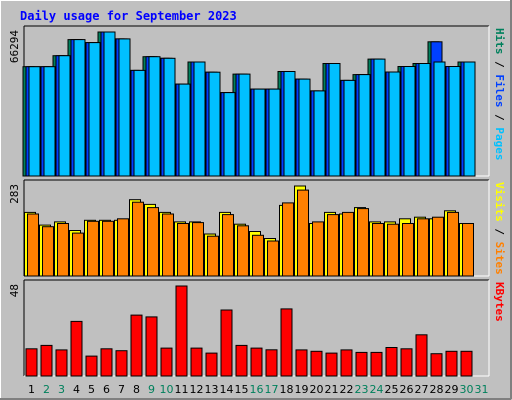 This screenshot has height=400, width=512. What do you see at coordinates (128, 16) in the screenshot?
I see `chart-title: Daily usage for September 2023` at bounding box center [128, 16].